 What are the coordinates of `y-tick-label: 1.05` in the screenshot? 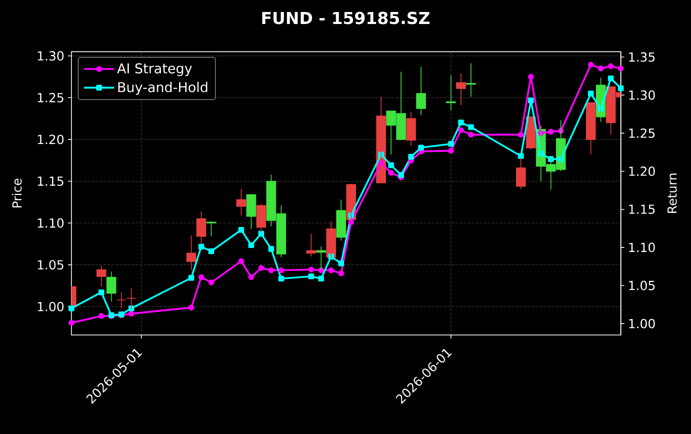 It's located at (51, 265).